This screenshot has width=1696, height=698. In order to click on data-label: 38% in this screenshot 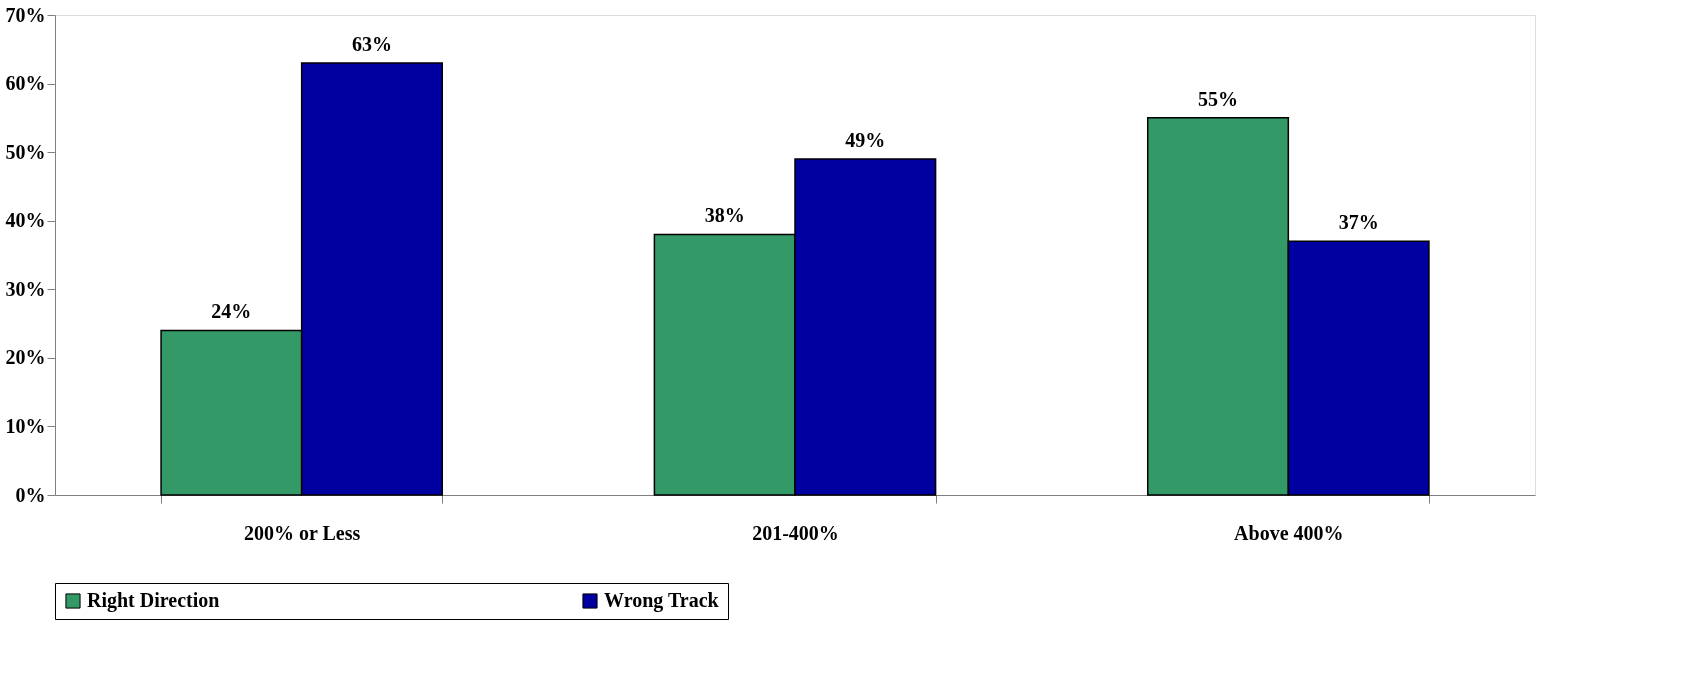, I will do `click(724, 215)`.